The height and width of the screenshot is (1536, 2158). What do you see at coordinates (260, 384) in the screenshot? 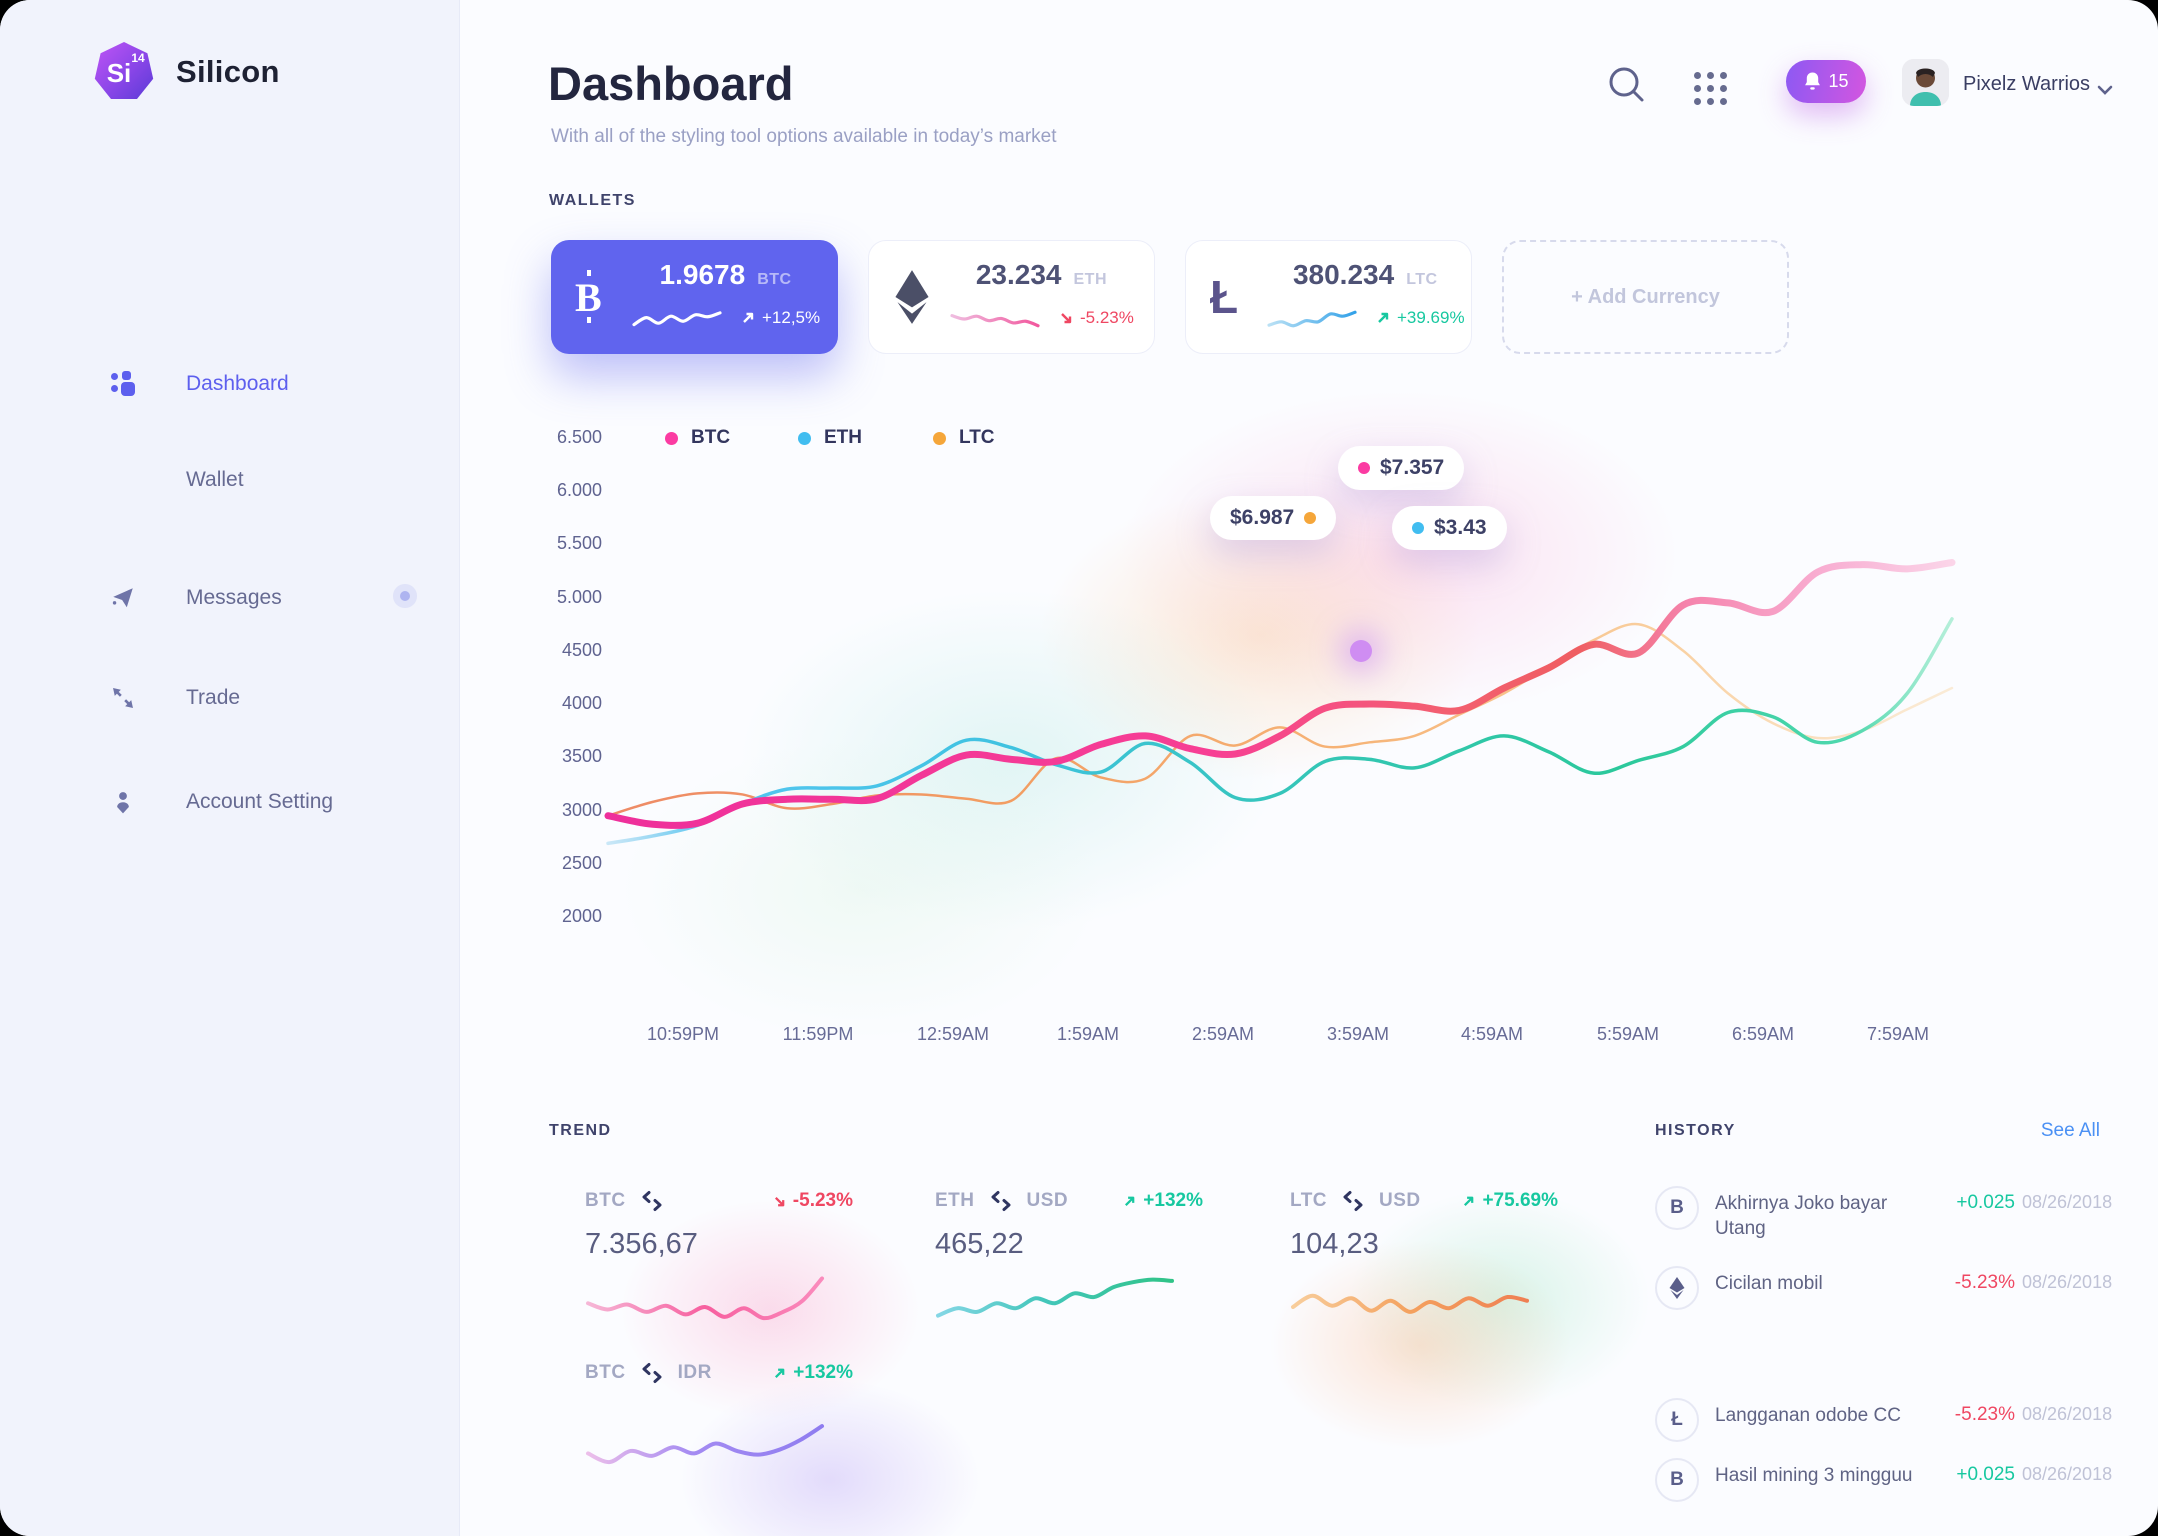
I see `sidebar-item-dashboard: Dashboard` at bounding box center [260, 384].